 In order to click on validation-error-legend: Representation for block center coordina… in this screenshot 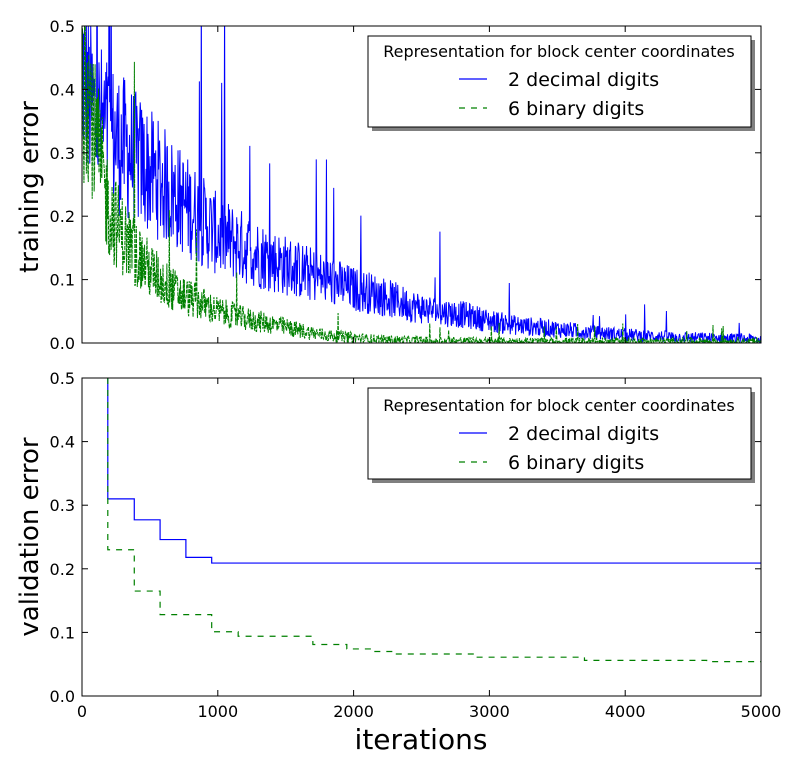, I will do `click(561, 435)`.